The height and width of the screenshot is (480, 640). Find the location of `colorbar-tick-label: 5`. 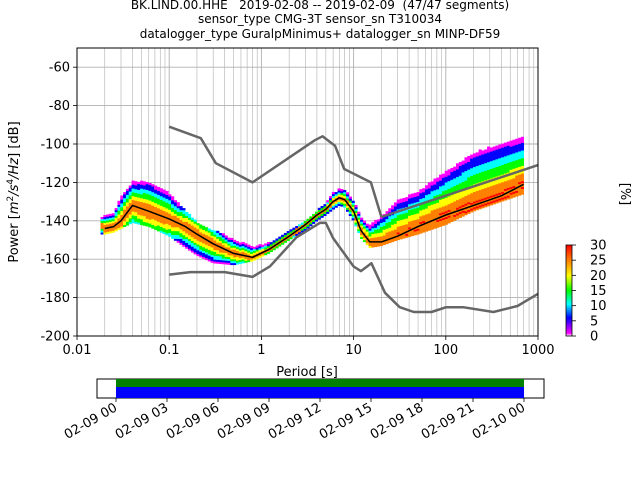

colorbar-tick-label: 5 is located at coordinates (594, 321).